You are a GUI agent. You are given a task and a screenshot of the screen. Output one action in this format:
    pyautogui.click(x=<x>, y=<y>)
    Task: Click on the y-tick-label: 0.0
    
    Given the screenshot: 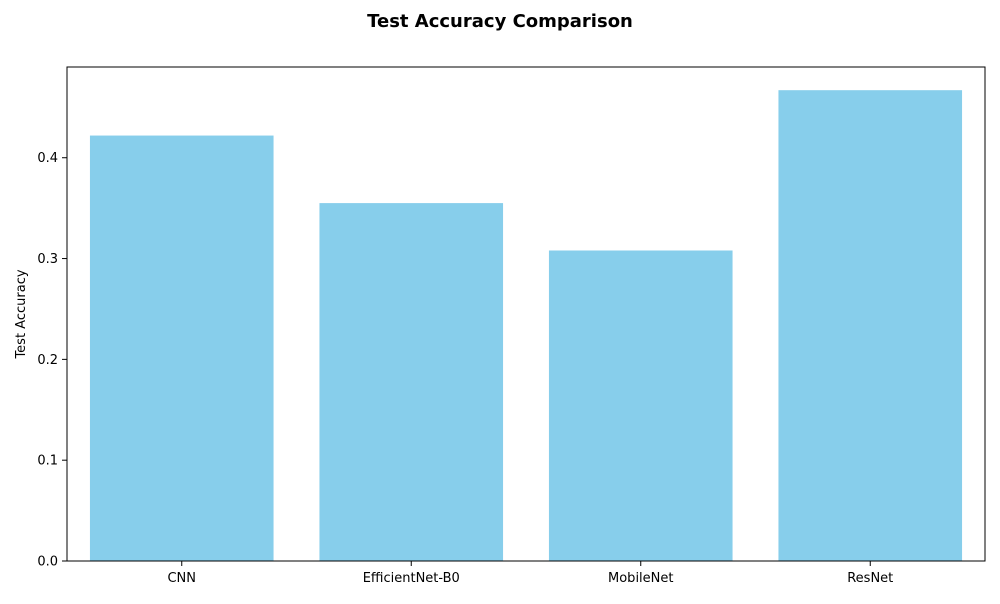 What is the action you would take?
    pyautogui.click(x=47, y=562)
    